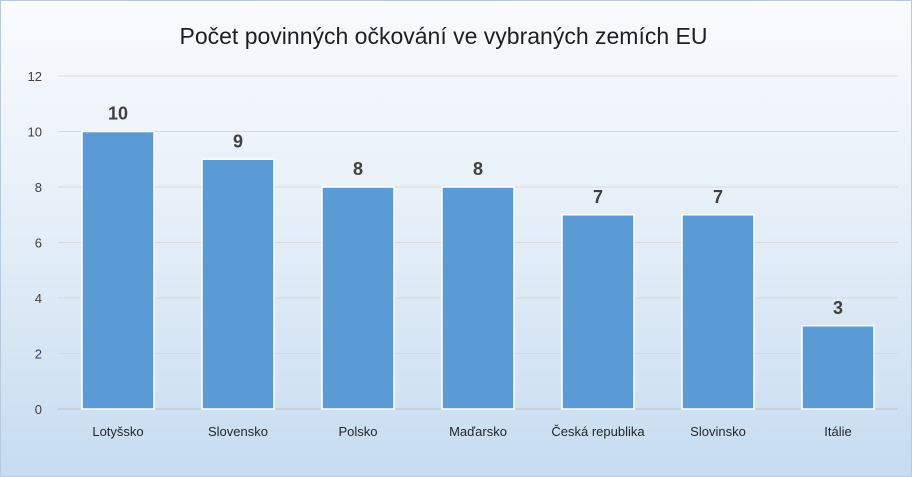 This screenshot has width=912, height=477. I want to click on x-category-label: Česká republika, so click(598, 431).